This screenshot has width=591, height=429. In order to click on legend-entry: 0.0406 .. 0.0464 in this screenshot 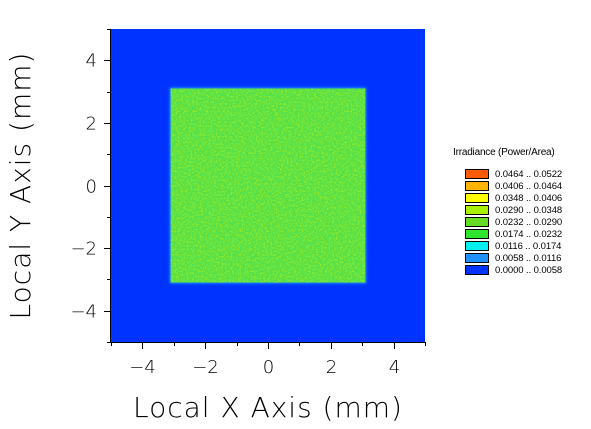, I will do `click(513, 186)`.